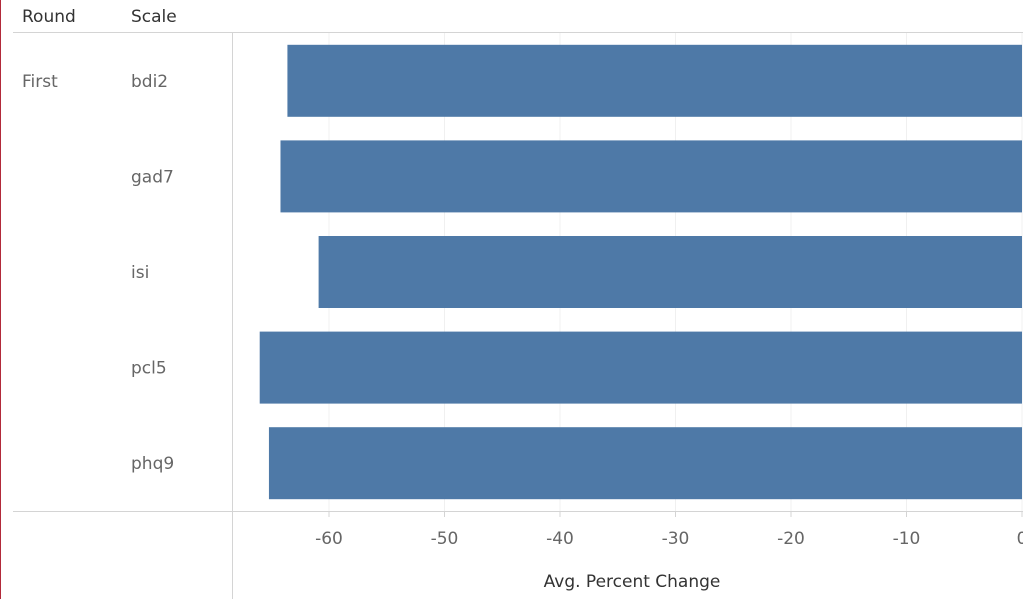  I want to click on round-label: First, so click(40, 82).